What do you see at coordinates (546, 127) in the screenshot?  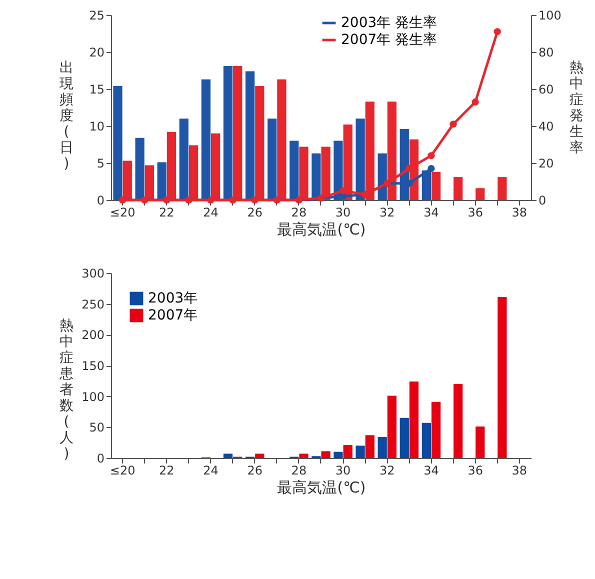 I see `y2-tick-label: 40` at bounding box center [546, 127].